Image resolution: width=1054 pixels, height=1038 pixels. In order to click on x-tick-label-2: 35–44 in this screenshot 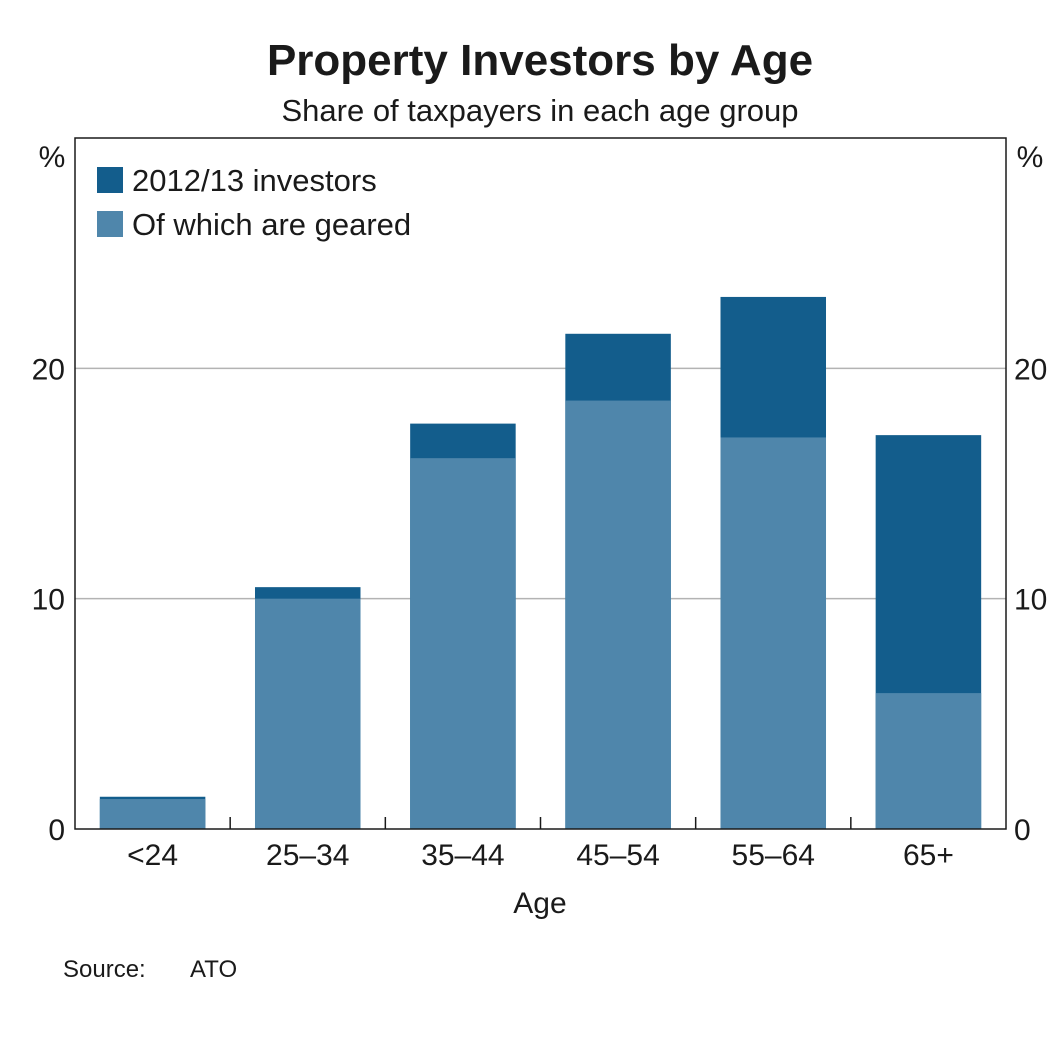, I will do `click(462, 855)`.